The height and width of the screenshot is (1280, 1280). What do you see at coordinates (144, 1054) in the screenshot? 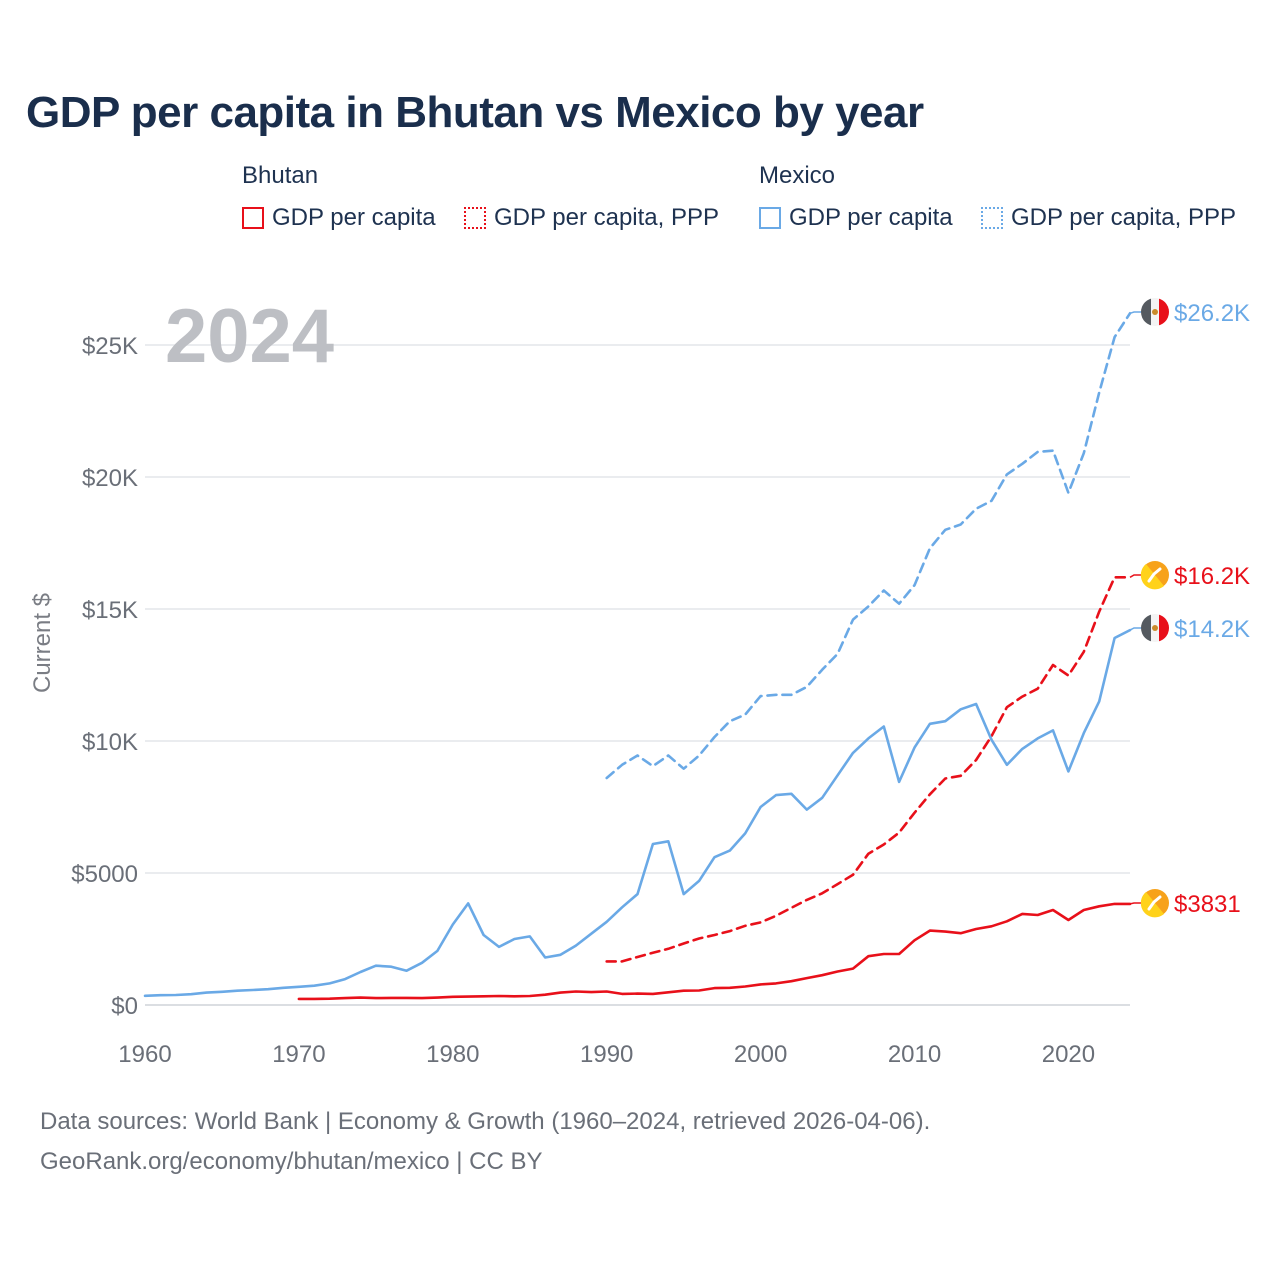
I see `x-tick-label: 1960` at bounding box center [144, 1054].